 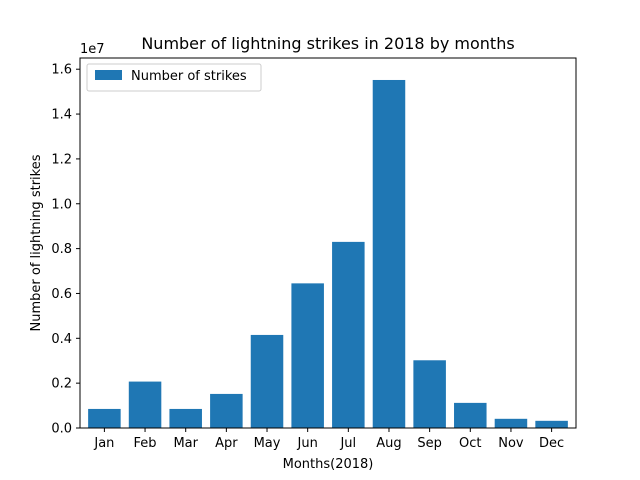 I want to click on bar-nov, so click(x=511, y=423).